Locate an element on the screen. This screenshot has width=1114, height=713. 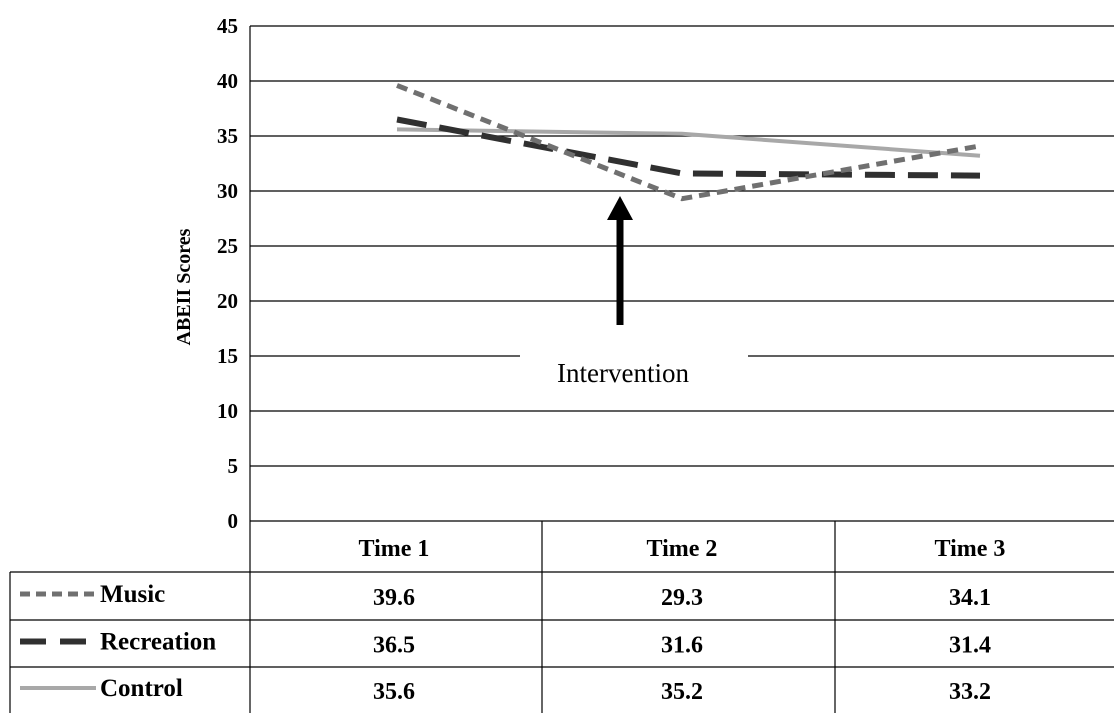
y-tick-label: 5 is located at coordinates (233, 466).